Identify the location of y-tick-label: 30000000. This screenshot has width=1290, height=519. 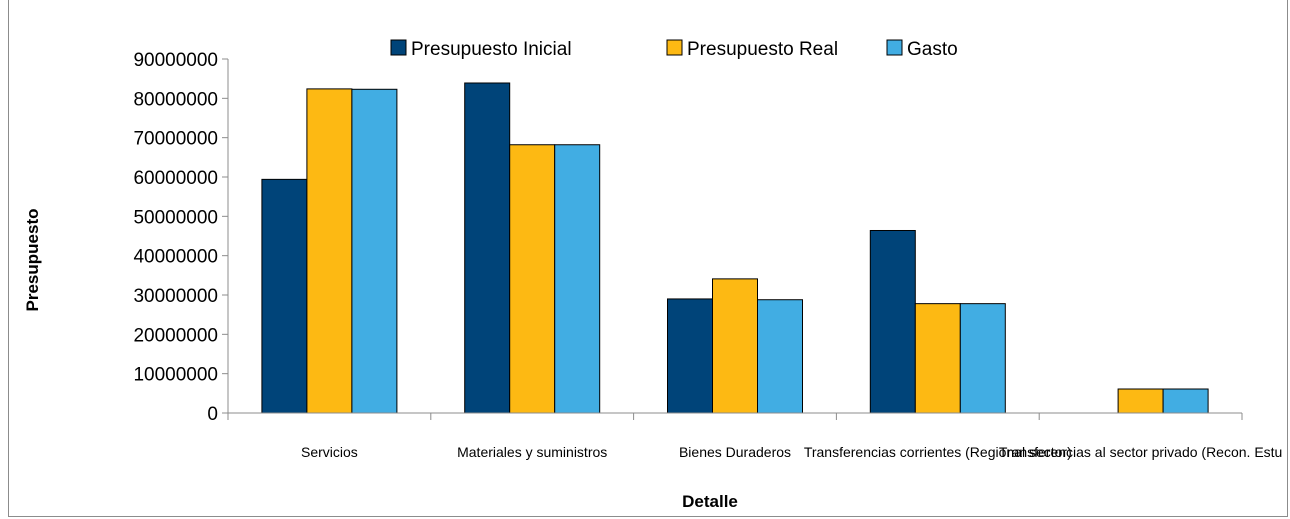
(175, 296).